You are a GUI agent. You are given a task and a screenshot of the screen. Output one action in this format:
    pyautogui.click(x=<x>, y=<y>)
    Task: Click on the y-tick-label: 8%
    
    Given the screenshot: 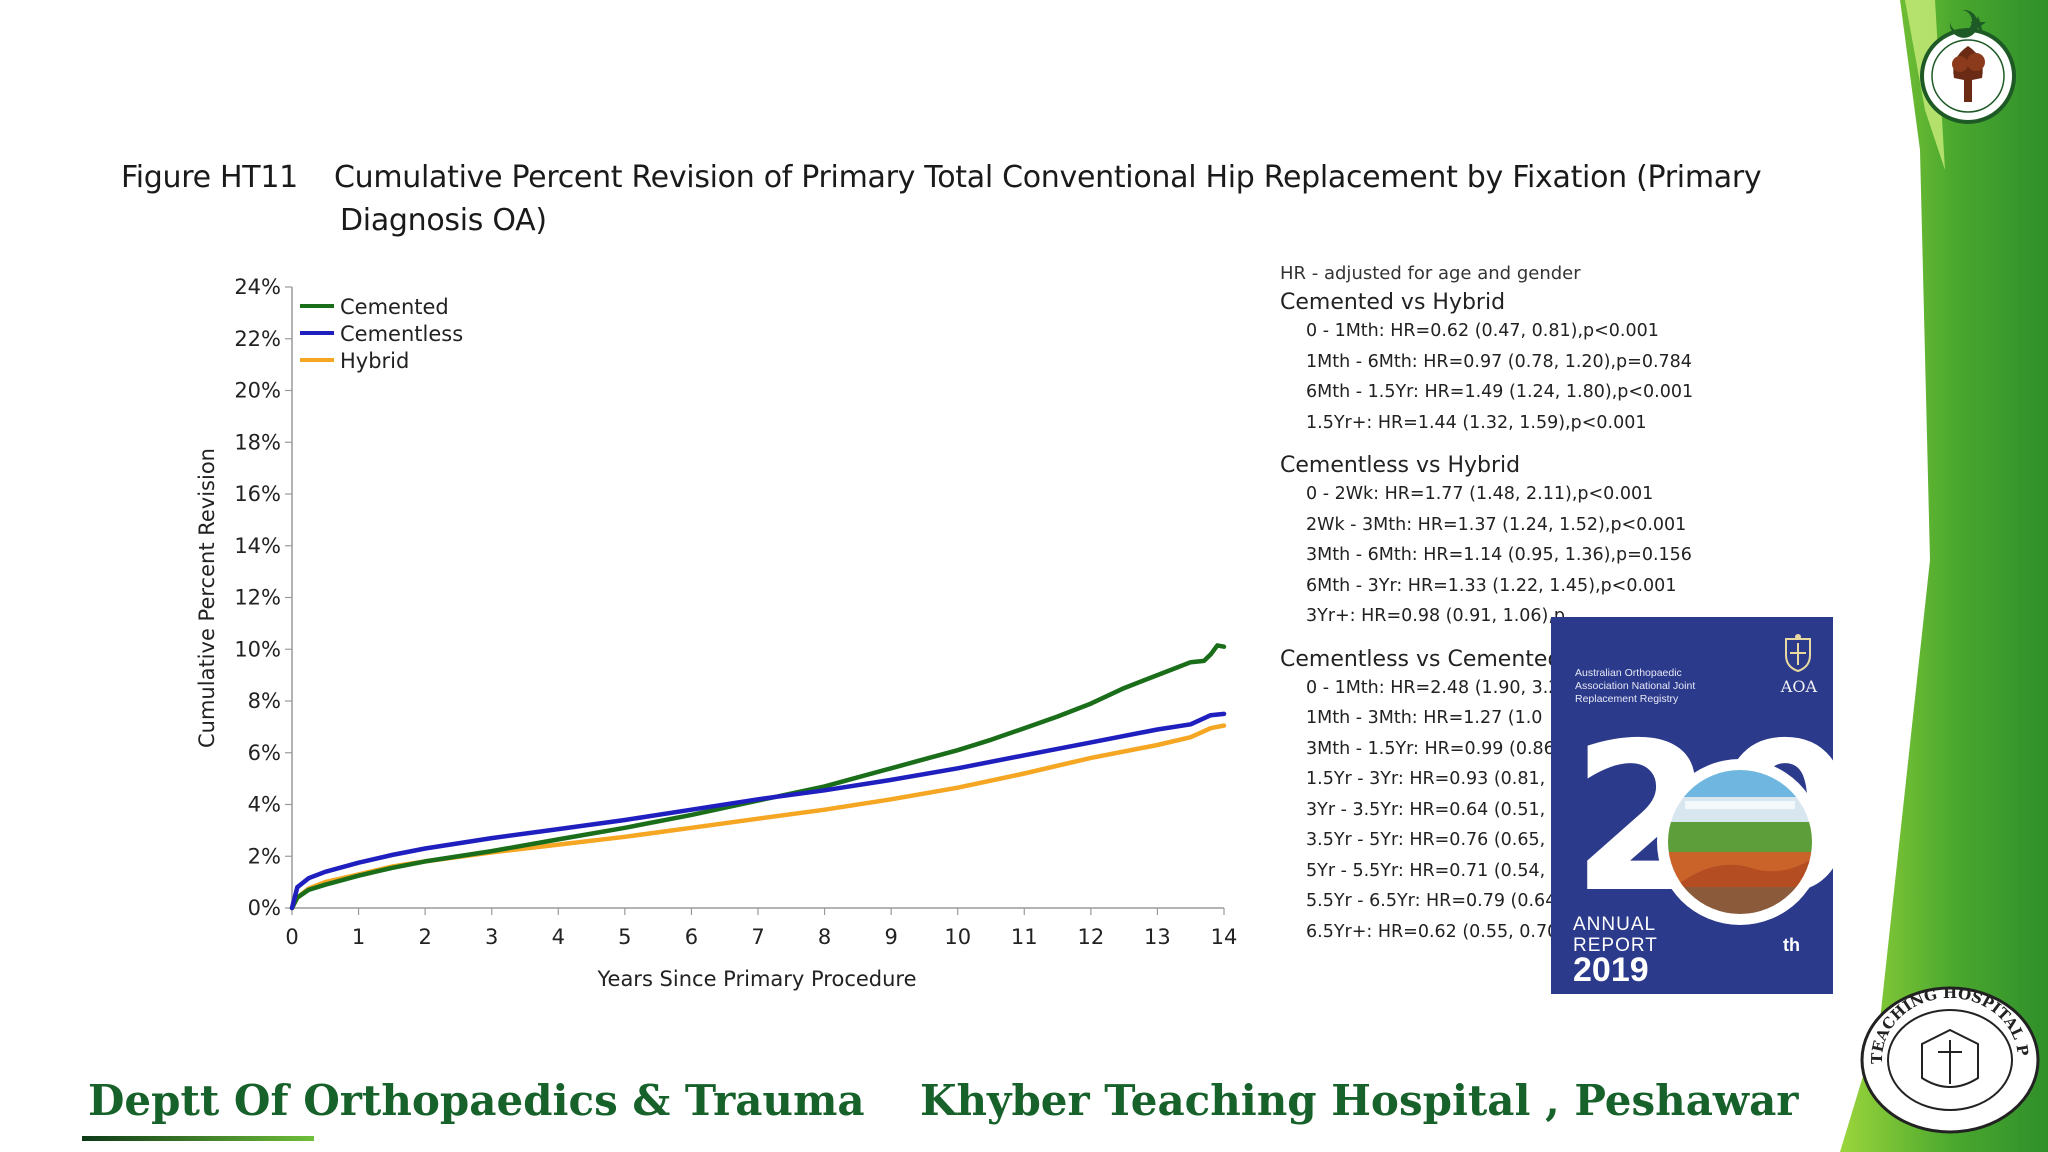 What is the action you would take?
    pyautogui.click(x=264, y=701)
    